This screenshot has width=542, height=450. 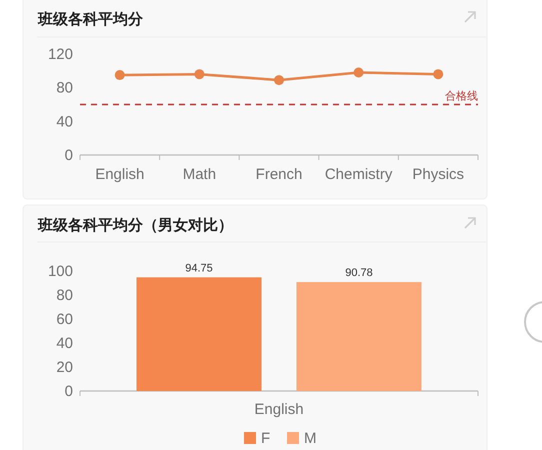 What do you see at coordinates (358, 174) in the screenshot?
I see `x-tick-label: Chemistry` at bounding box center [358, 174].